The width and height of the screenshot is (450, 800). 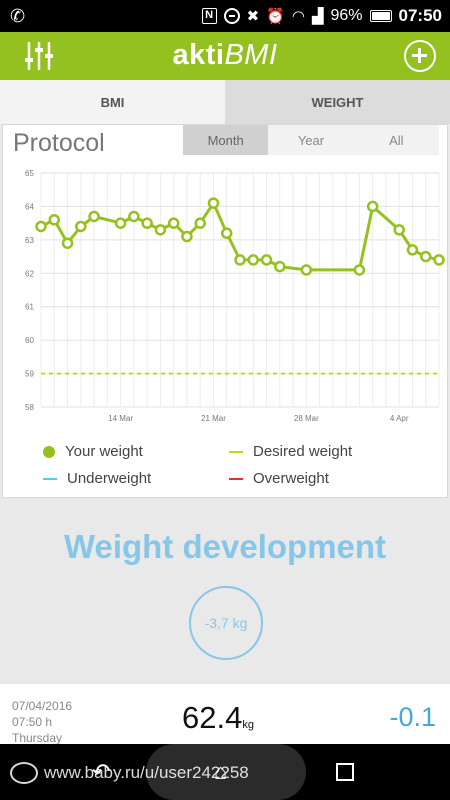 I want to click on y-tick-label: 61, so click(x=29, y=307).